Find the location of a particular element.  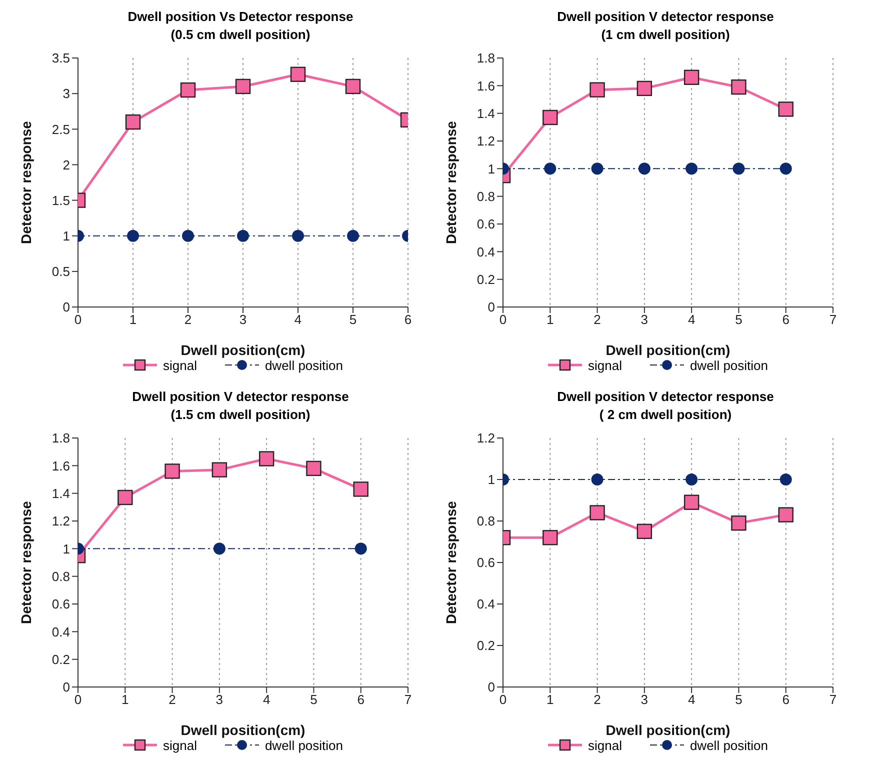

y-tick-label: 3.5 is located at coordinates (61, 58).